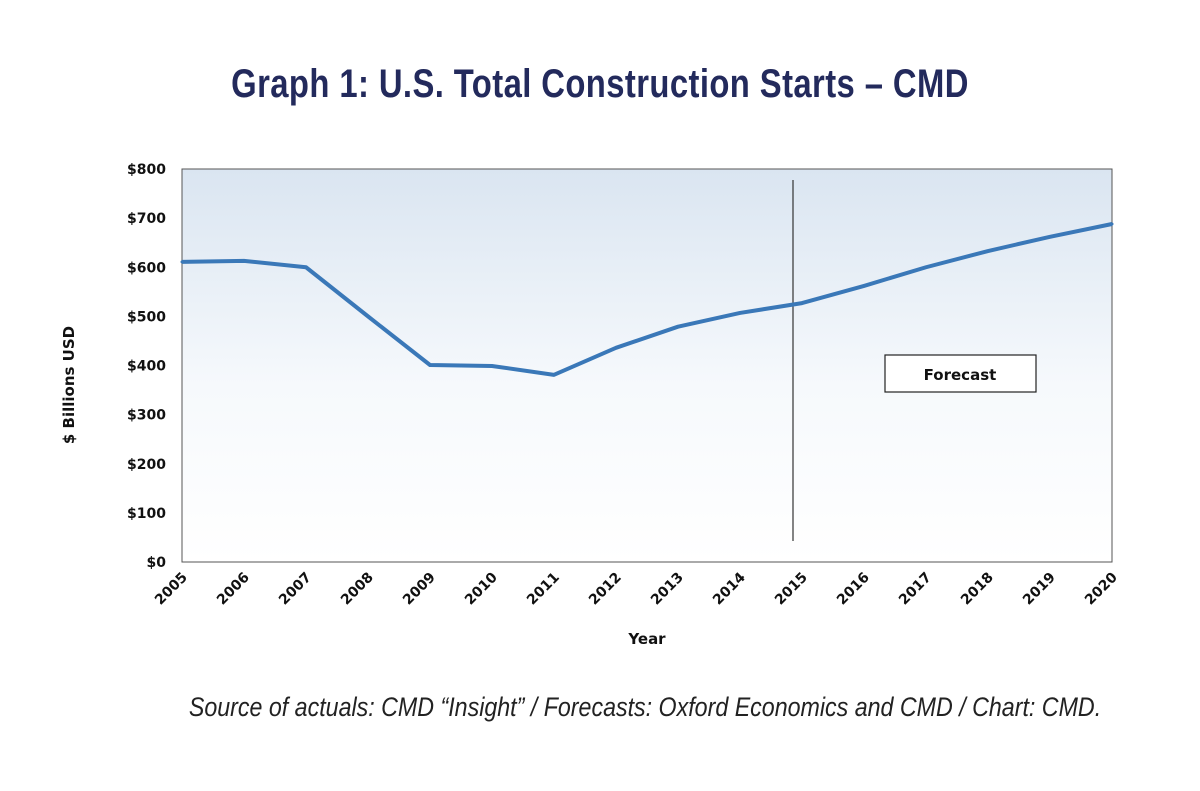 The image size is (1200, 791). What do you see at coordinates (157, 563) in the screenshot?
I see `y-tick-label: $0` at bounding box center [157, 563].